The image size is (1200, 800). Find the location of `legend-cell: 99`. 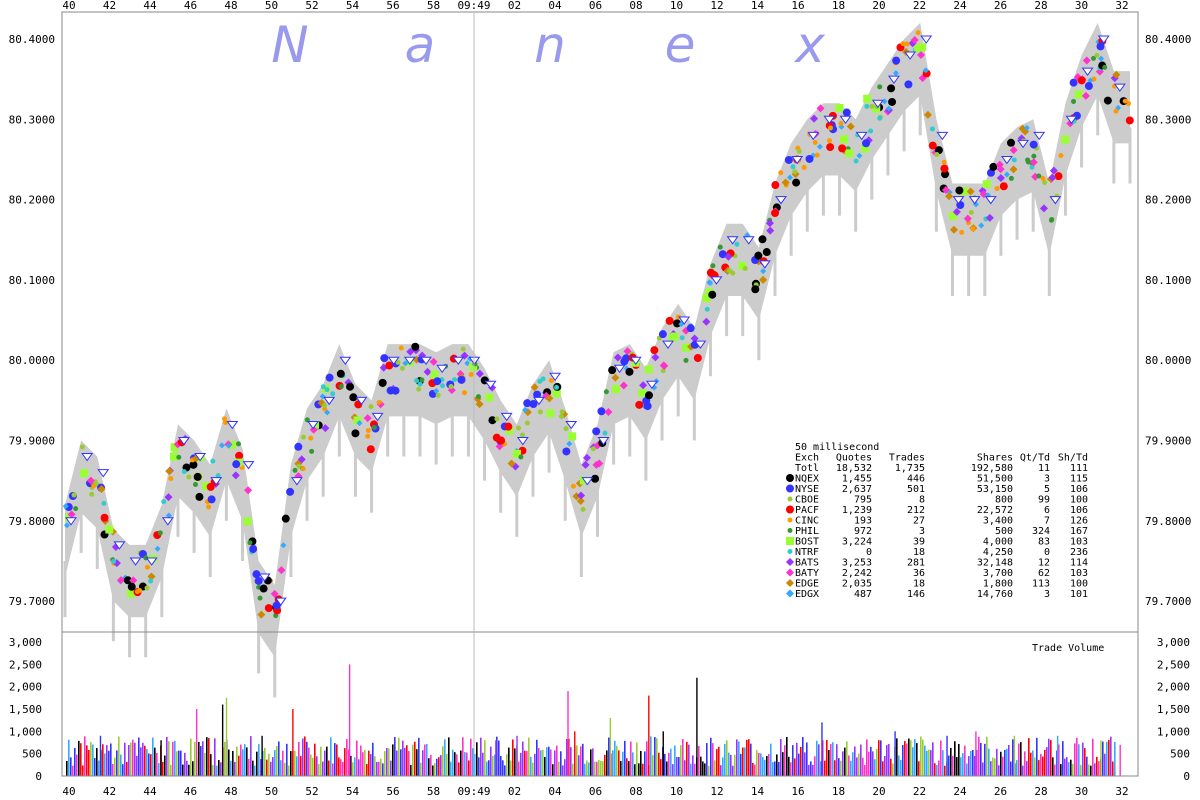

legend-cell: 99 is located at coordinates (1044, 500).